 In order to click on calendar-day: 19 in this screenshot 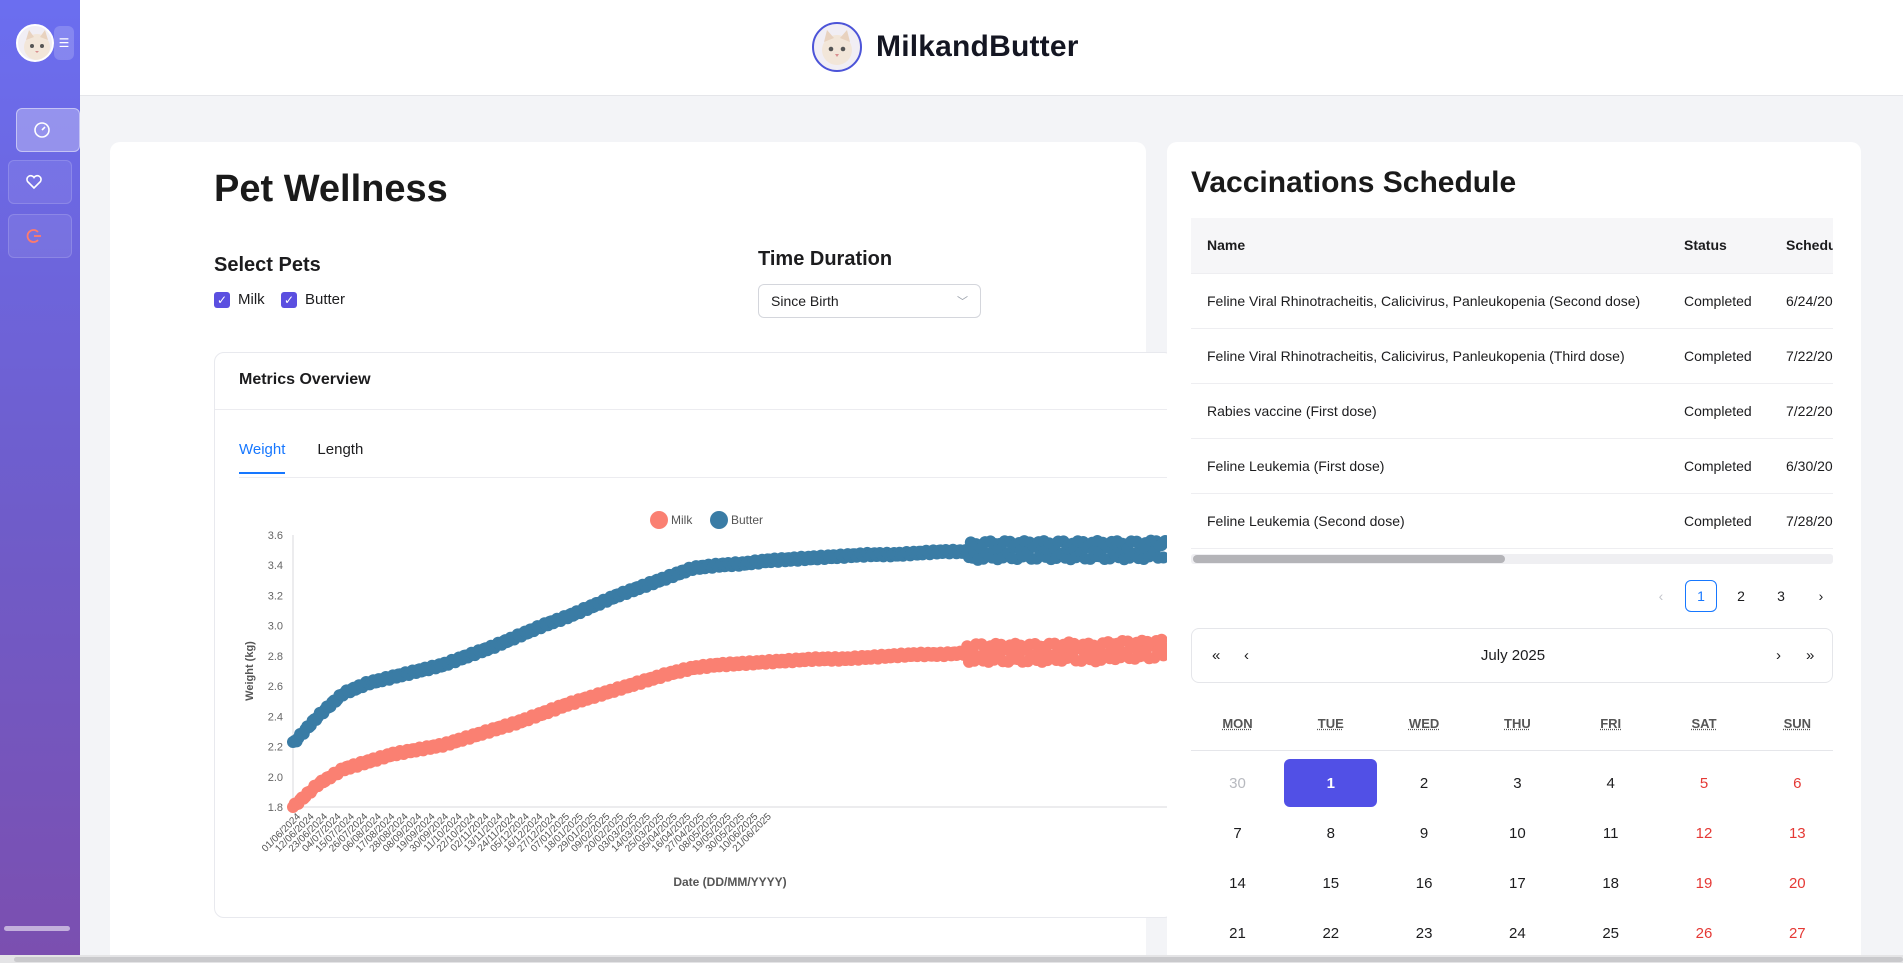, I will do `click(1704, 883)`.